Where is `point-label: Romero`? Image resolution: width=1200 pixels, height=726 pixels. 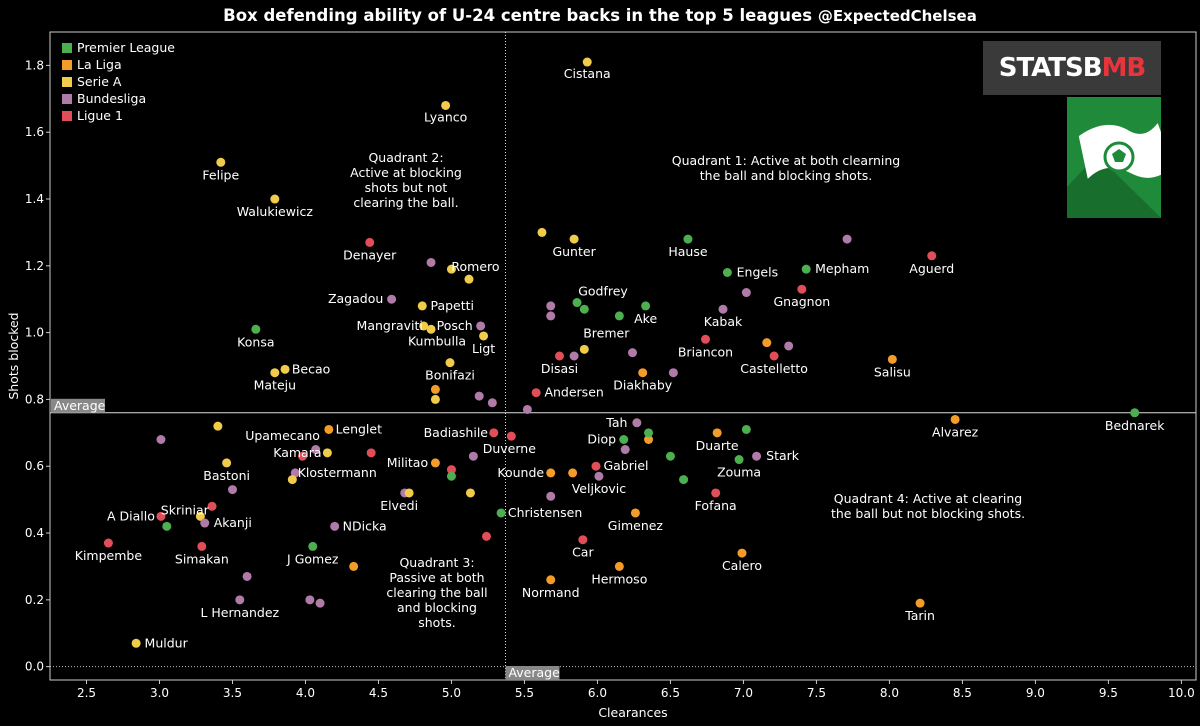 point-label: Romero is located at coordinates (475, 266).